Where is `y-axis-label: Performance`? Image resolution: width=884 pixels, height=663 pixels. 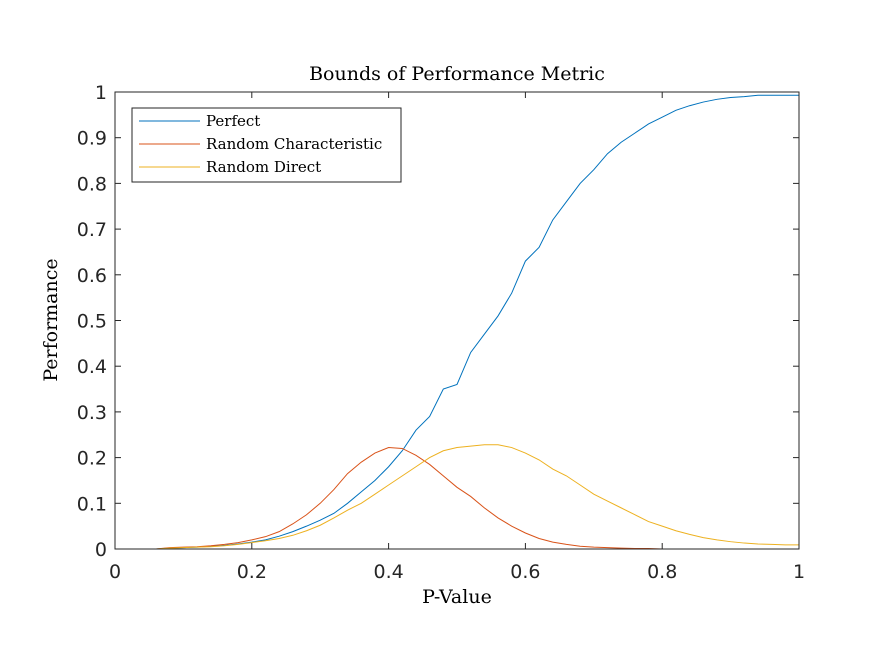 y-axis-label: Performance is located at coordinates (51, 319).